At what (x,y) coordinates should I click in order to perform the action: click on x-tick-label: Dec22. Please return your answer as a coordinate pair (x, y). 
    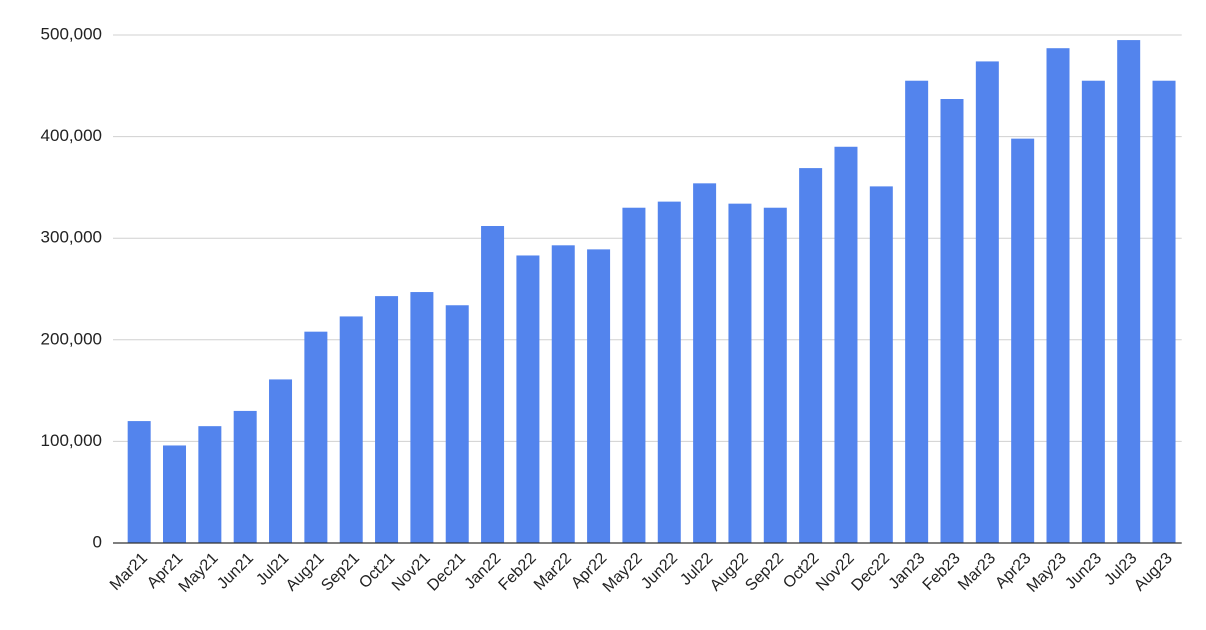
    Looking at the image, I should click on (870, 572).